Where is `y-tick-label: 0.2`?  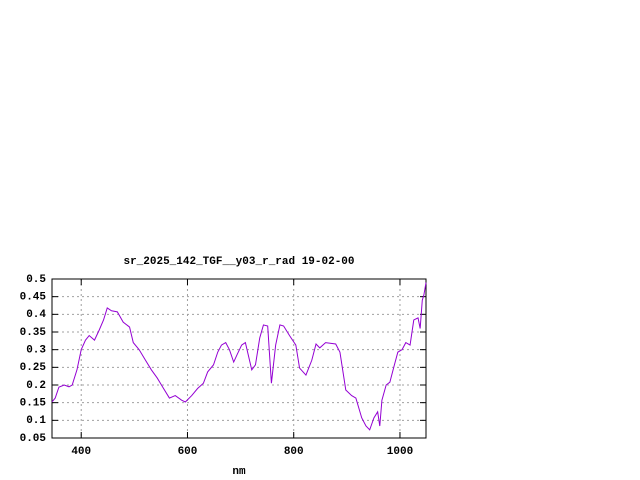 y-tick-label: 0.2 is located at coordinates (36, 386).